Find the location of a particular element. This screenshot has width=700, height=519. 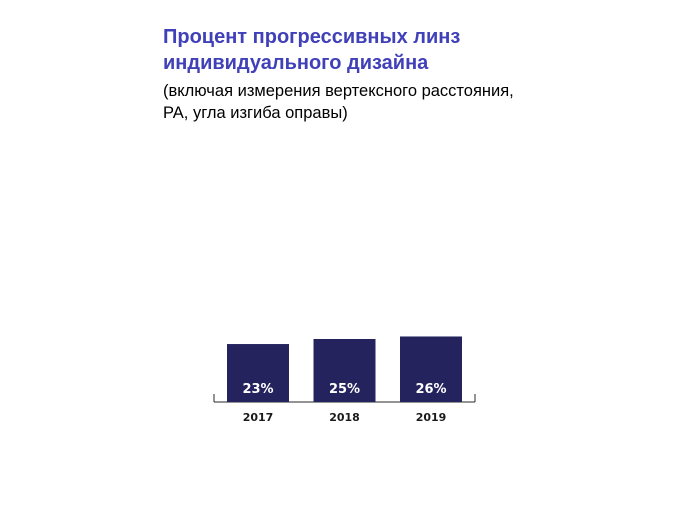

bar-value-label-2019: 26% is located at coordinates (430, 389).